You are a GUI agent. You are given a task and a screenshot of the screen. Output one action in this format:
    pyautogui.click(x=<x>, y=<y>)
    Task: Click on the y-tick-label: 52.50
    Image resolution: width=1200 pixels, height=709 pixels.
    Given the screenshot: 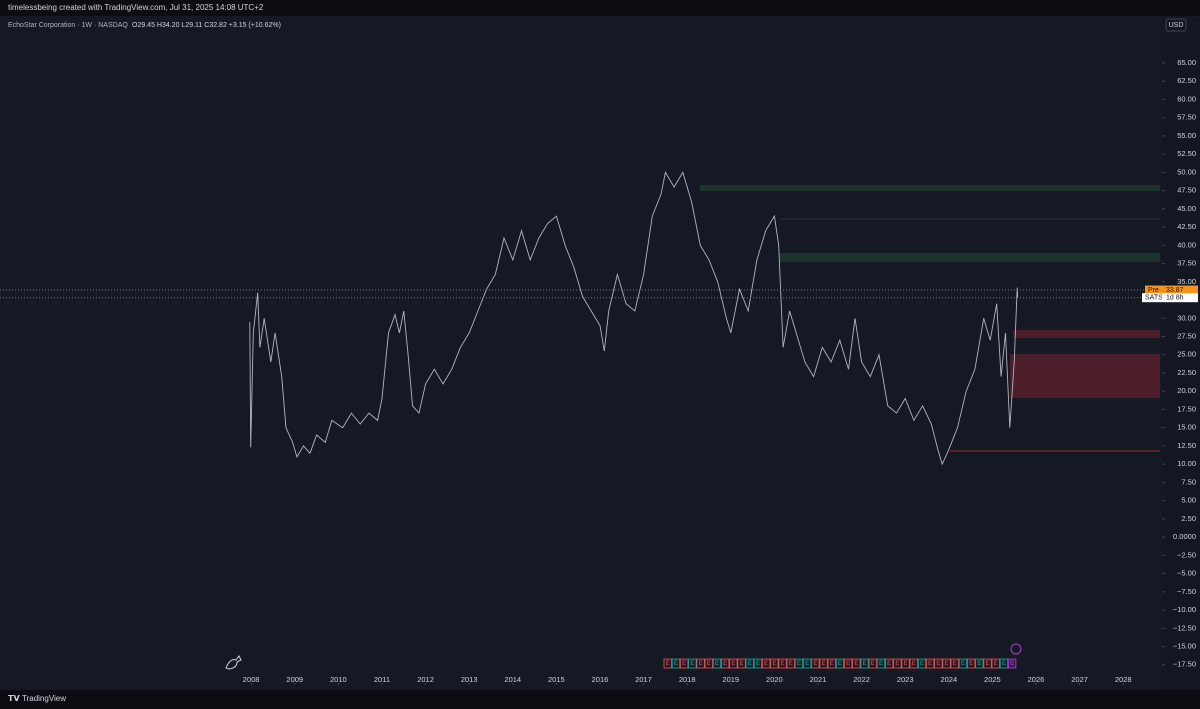 What is the action you would take?
    pyautogui.click(x=1186, y=153)
    